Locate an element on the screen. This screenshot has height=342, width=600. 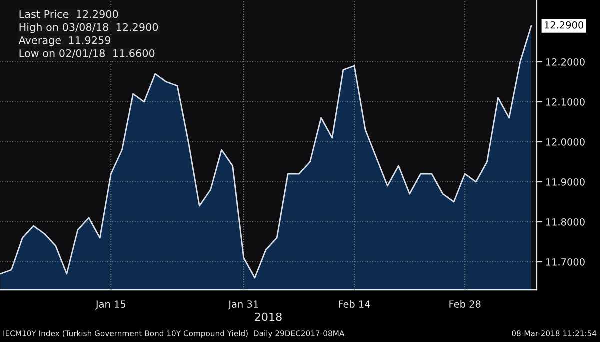
text: 12.2900 is located at coordinates (564, 25).